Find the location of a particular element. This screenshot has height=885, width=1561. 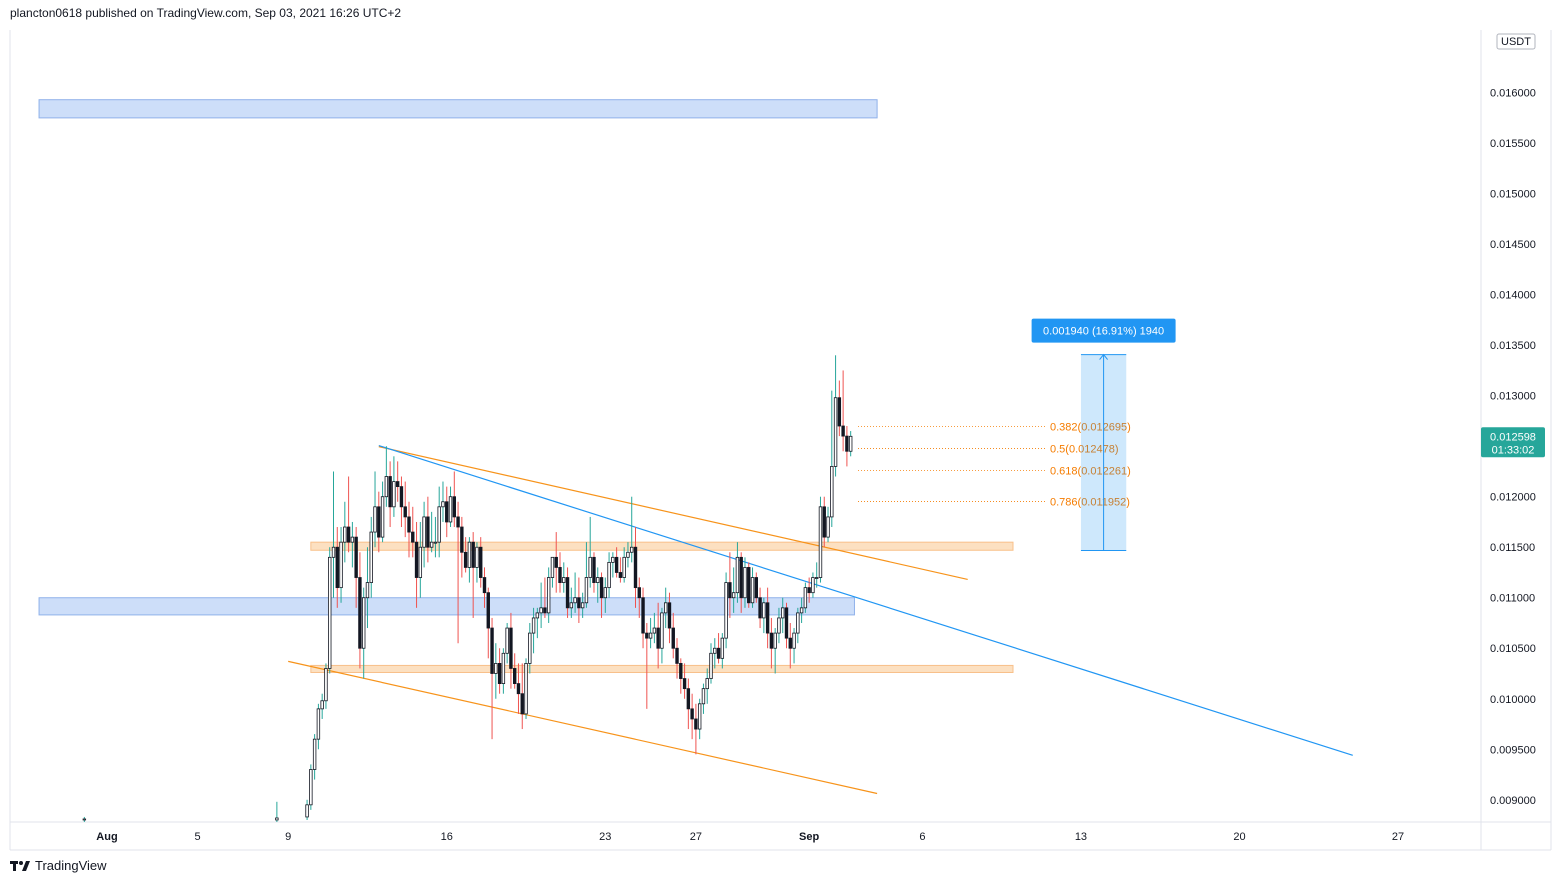

price-tick-label: 0.011500 is located at coordinates (1512, 548).